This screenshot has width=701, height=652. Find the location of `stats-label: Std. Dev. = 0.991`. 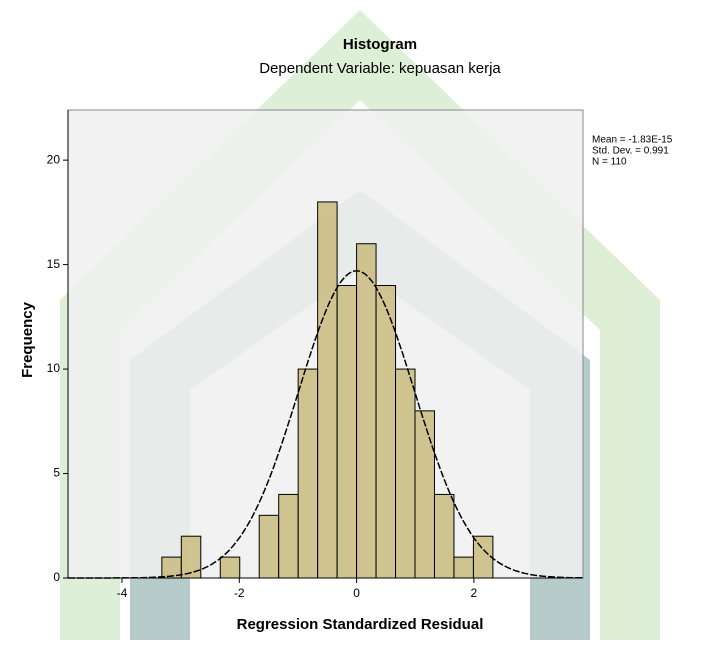

stats-label: Std. Dev. = 0.991 is located at coordinates (630, 151).